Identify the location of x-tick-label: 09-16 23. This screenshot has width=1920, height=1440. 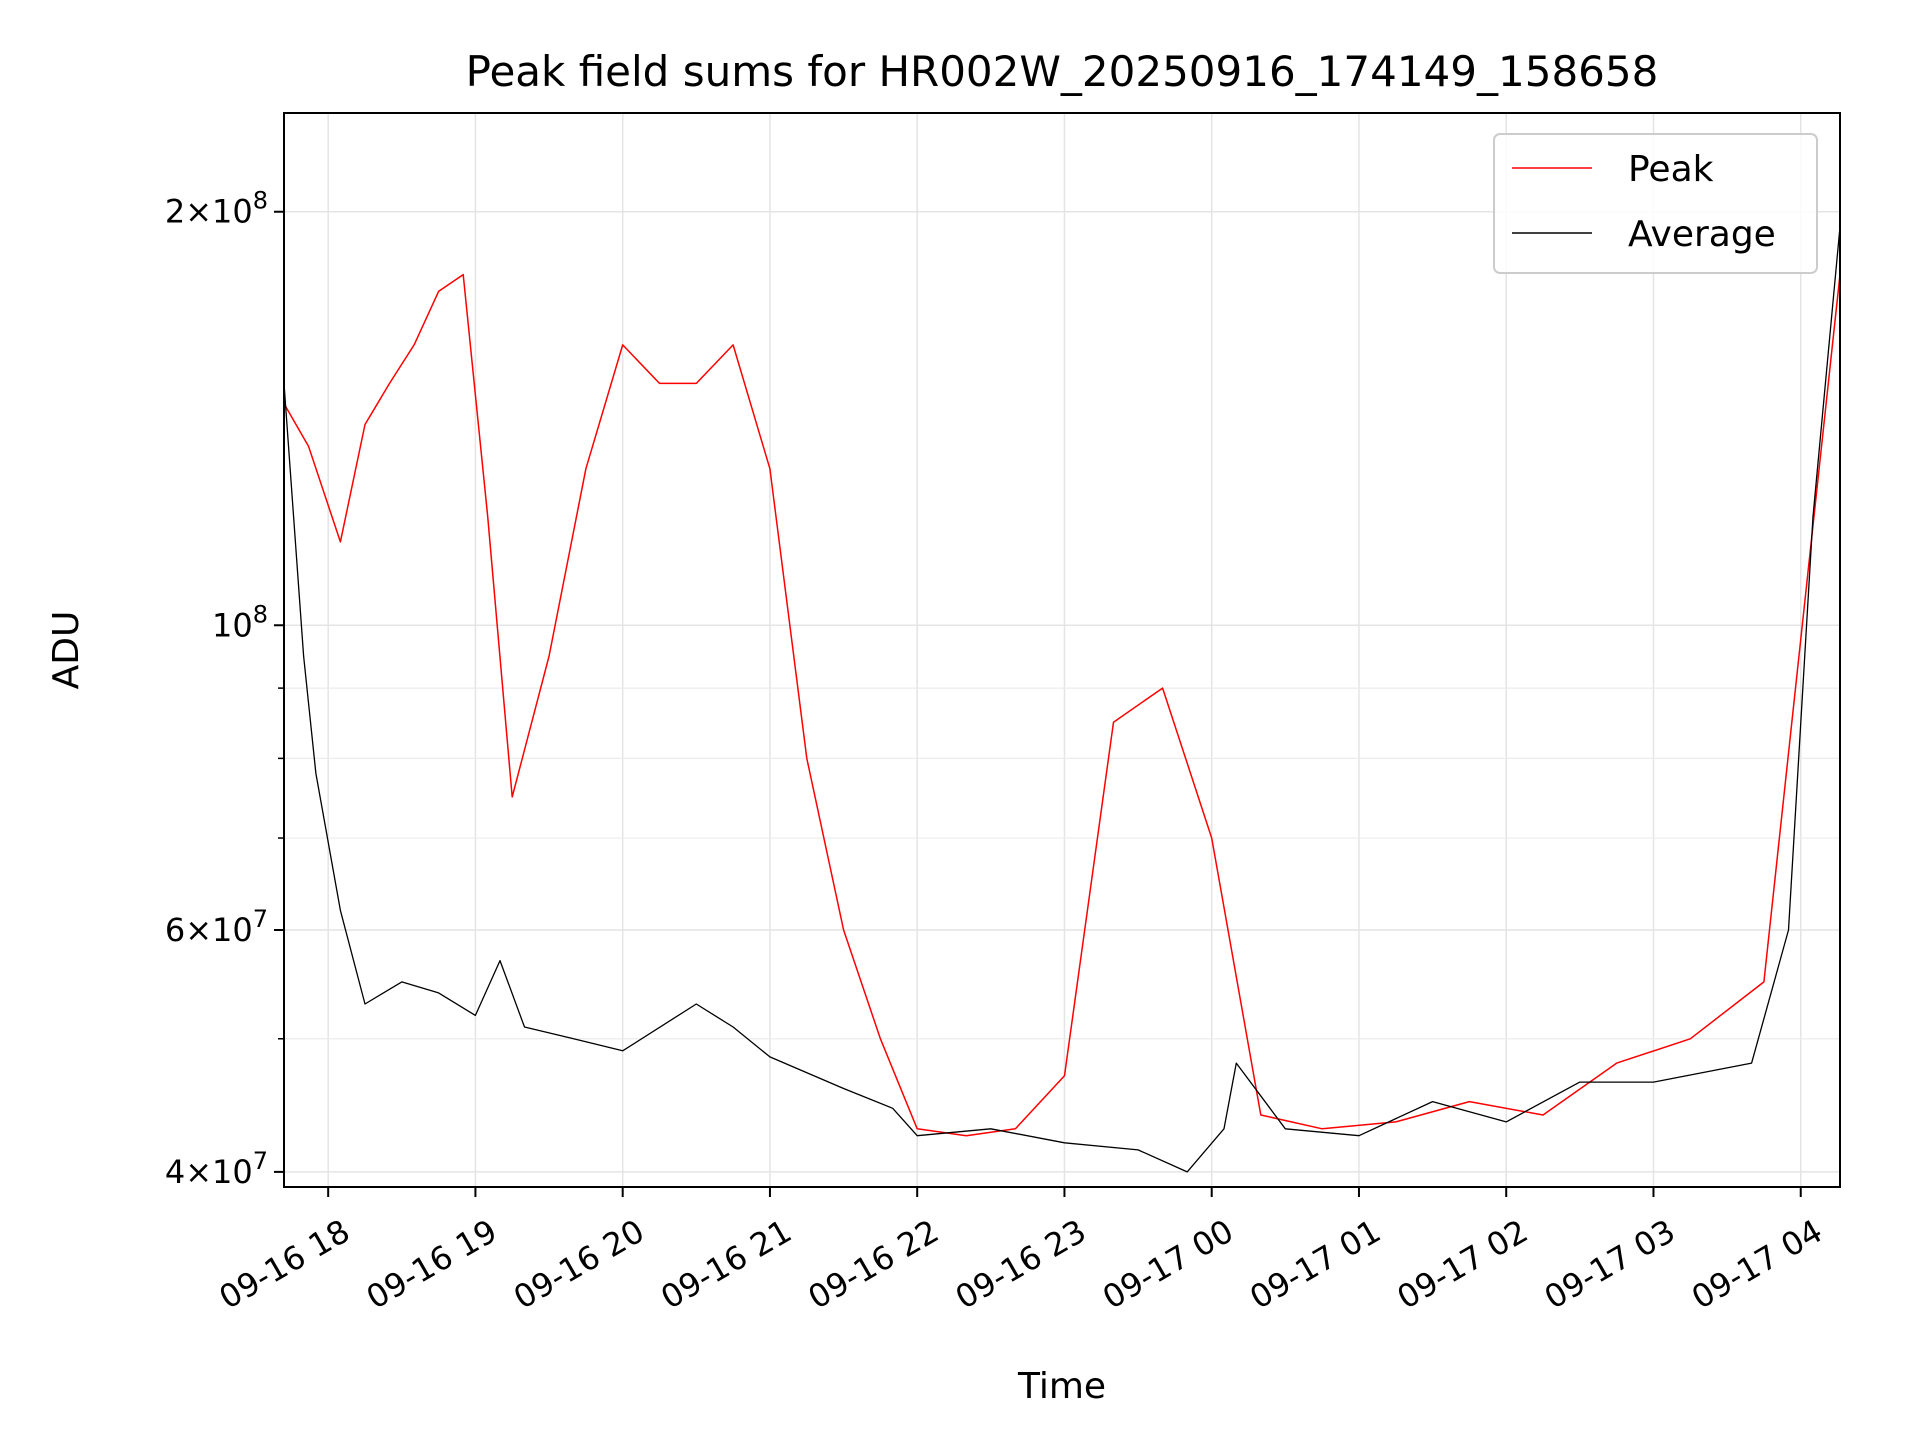
(1021, 1264).